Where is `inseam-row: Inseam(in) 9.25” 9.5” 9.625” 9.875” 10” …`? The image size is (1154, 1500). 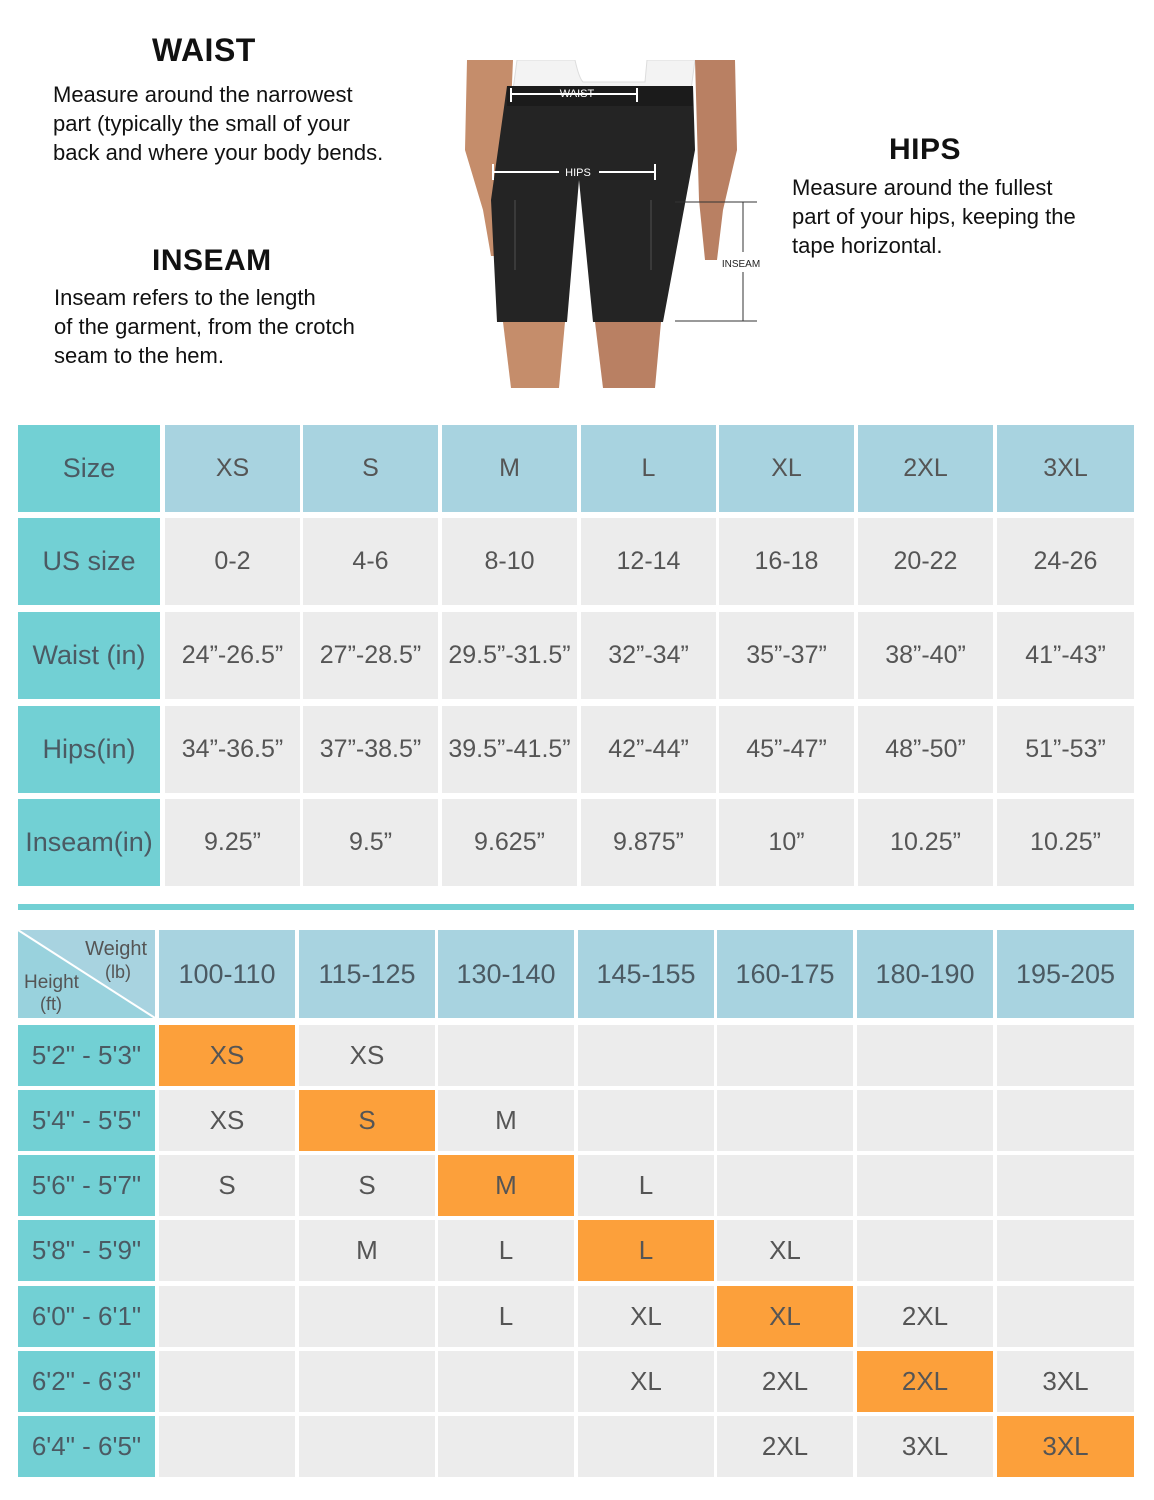 inseam-row: Inseam(in) 9.25” 9.5” 9.625” 9.875” 10” … is located at coordinates (576, 842).